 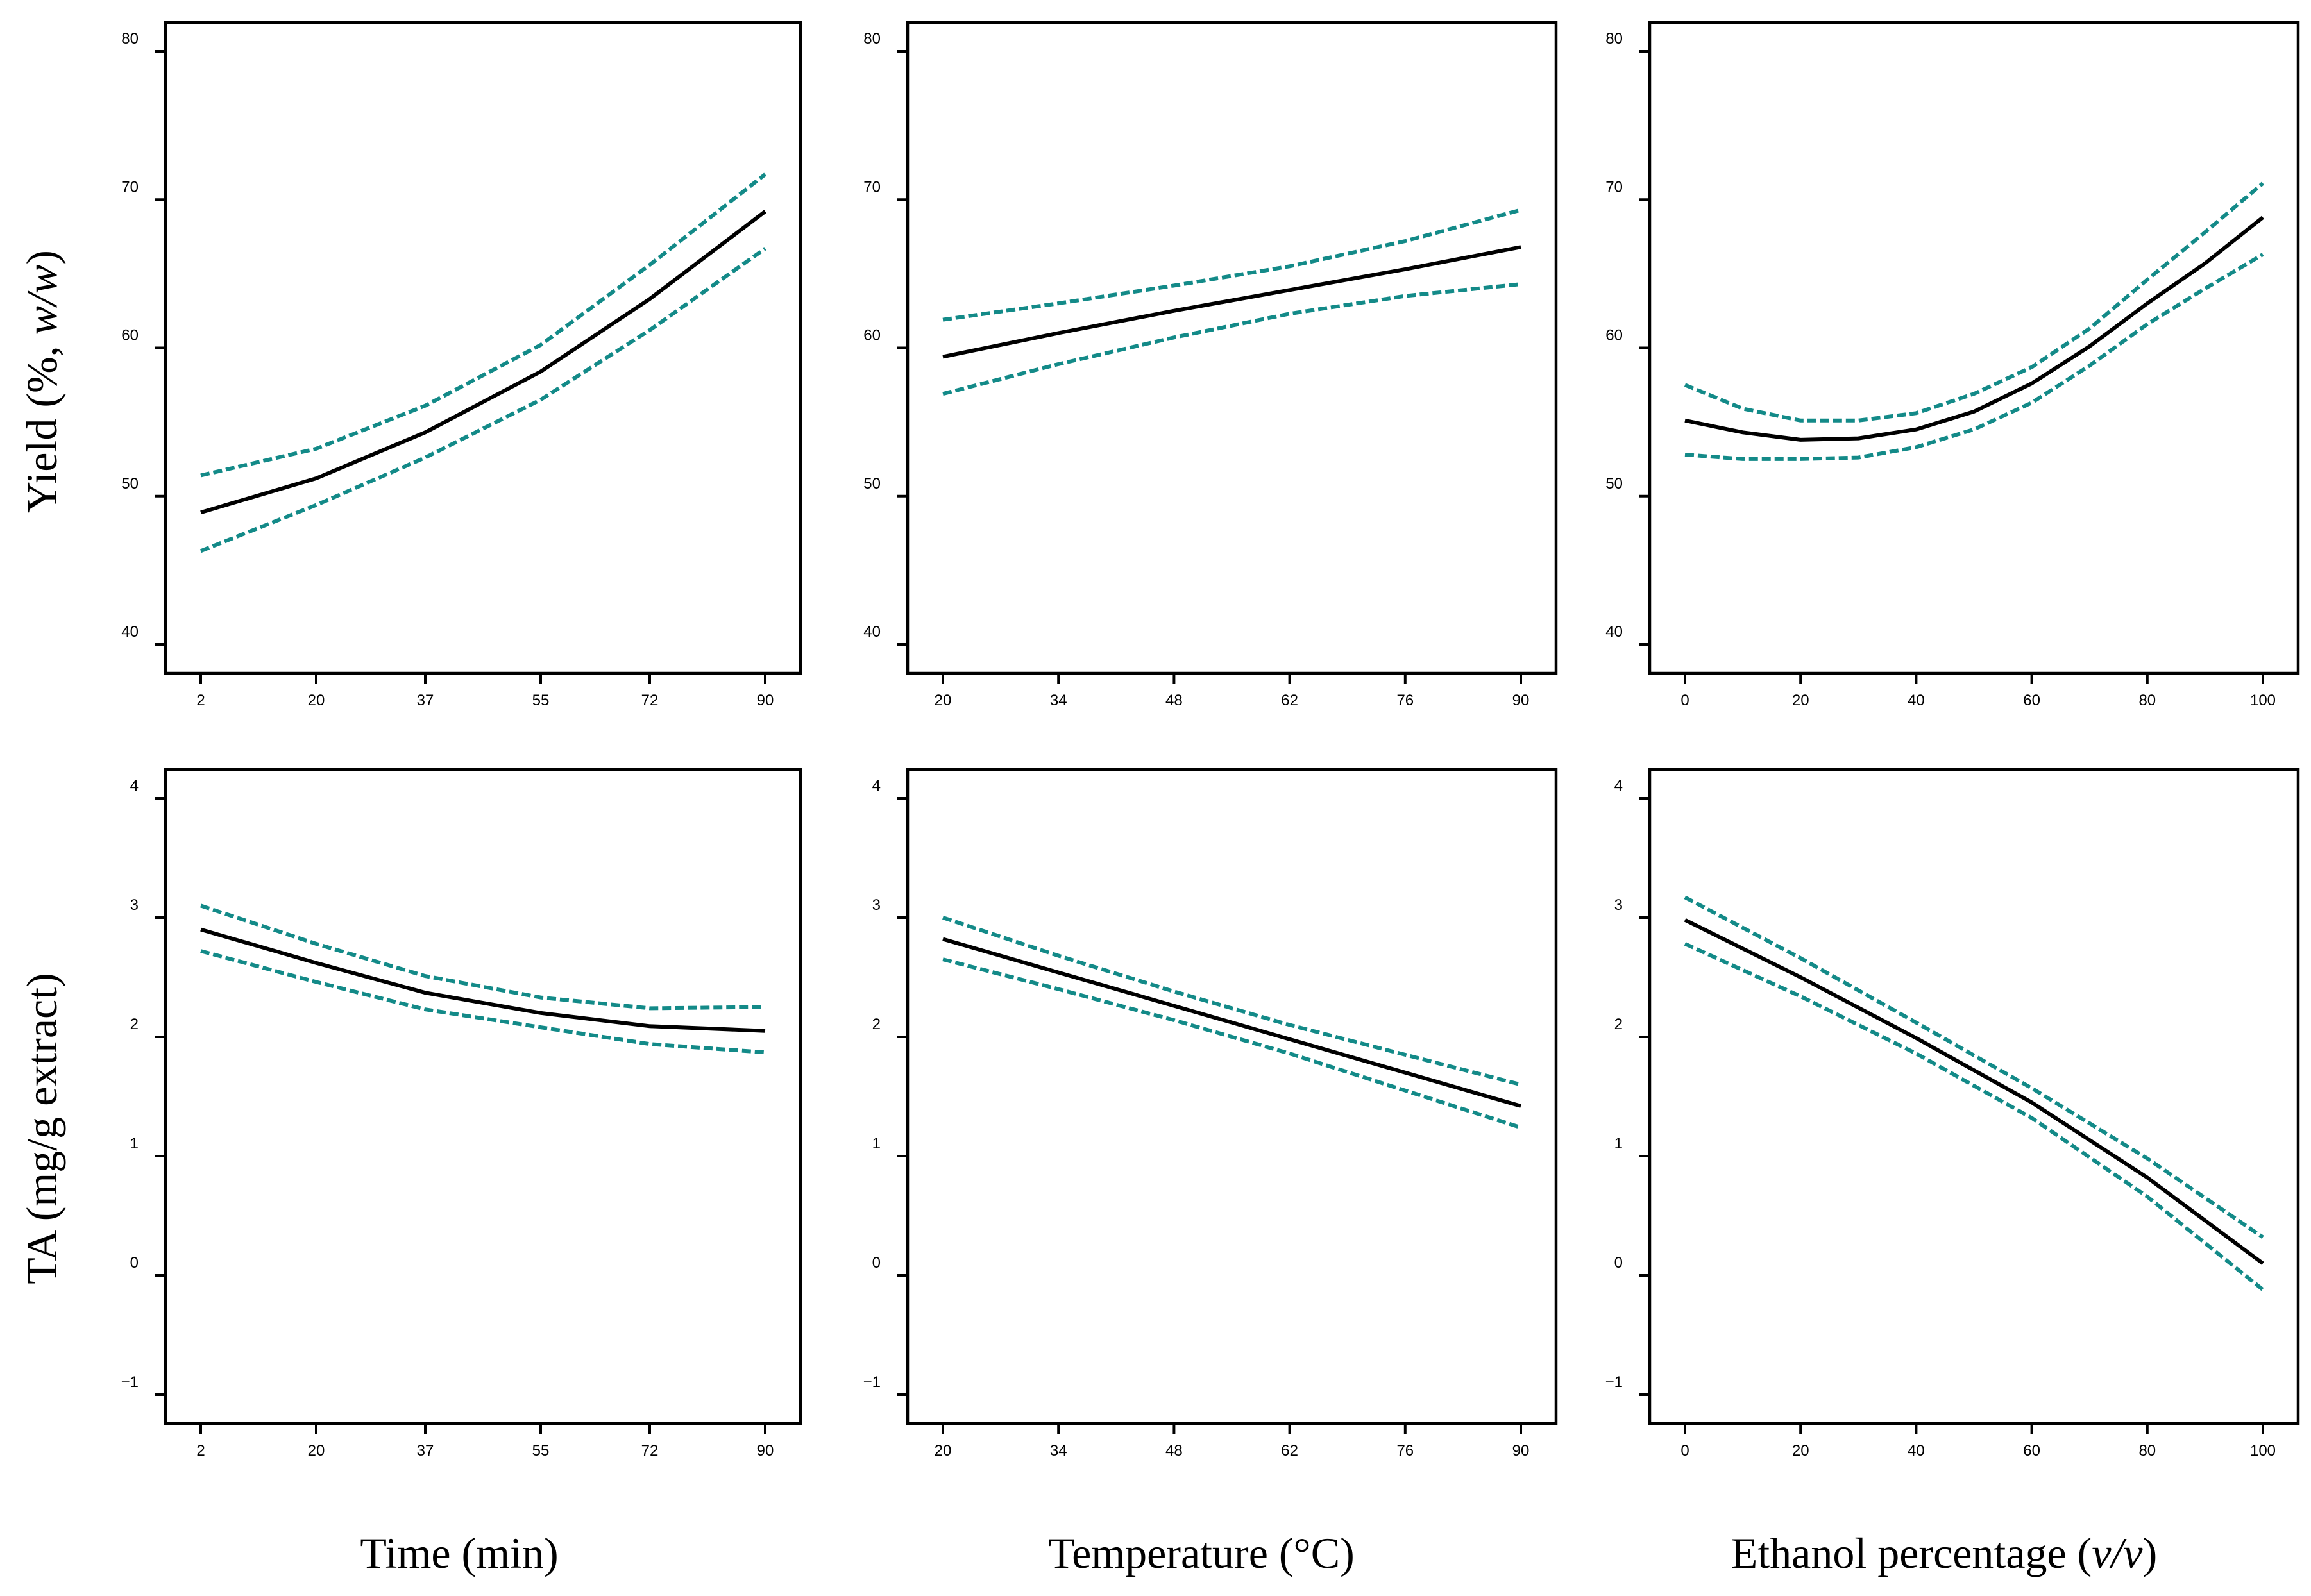 I want to click on yield-temperature-panel: 20 34 48 62 76 90 40 50 60 70 80, so click(x=1210, y=365).